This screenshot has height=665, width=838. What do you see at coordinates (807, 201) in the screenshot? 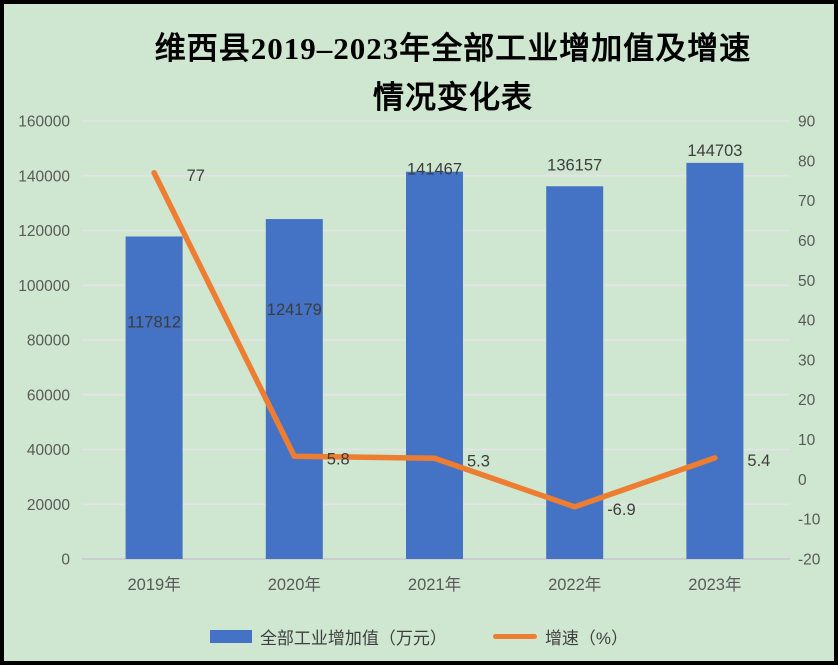
I see `y-right-tick-label: 70` at bounding box center [807, 201].